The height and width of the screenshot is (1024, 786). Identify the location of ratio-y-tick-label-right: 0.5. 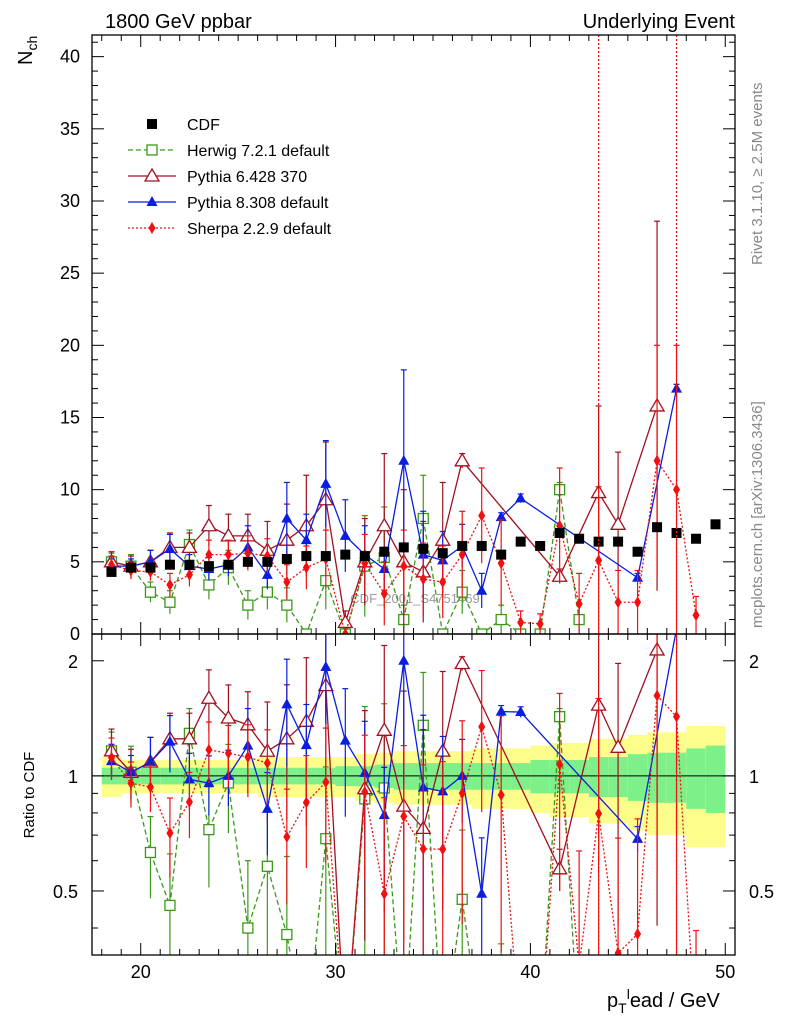
(761, 892).